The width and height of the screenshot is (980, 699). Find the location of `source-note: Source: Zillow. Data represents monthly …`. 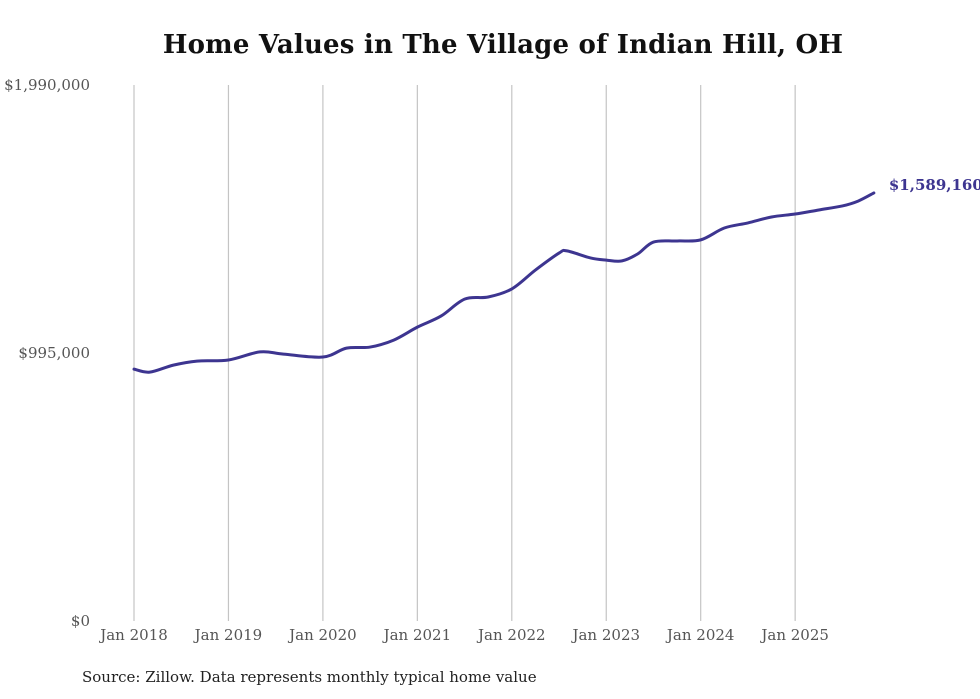

source-note: Source: Zillow. Data represents monthly … is located at coordinates (309, 677).